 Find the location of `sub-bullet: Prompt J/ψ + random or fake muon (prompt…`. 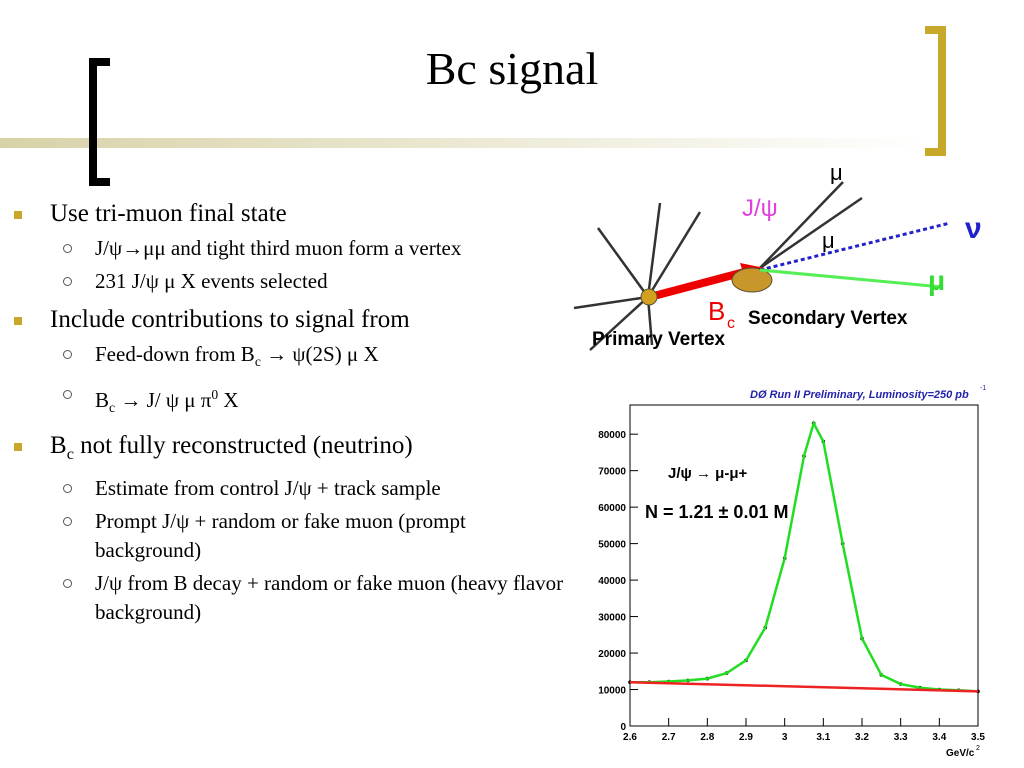

sub-bullet: Prompt J/ψ + random or fake muon (prompt… is located at coordinates (285, 536).